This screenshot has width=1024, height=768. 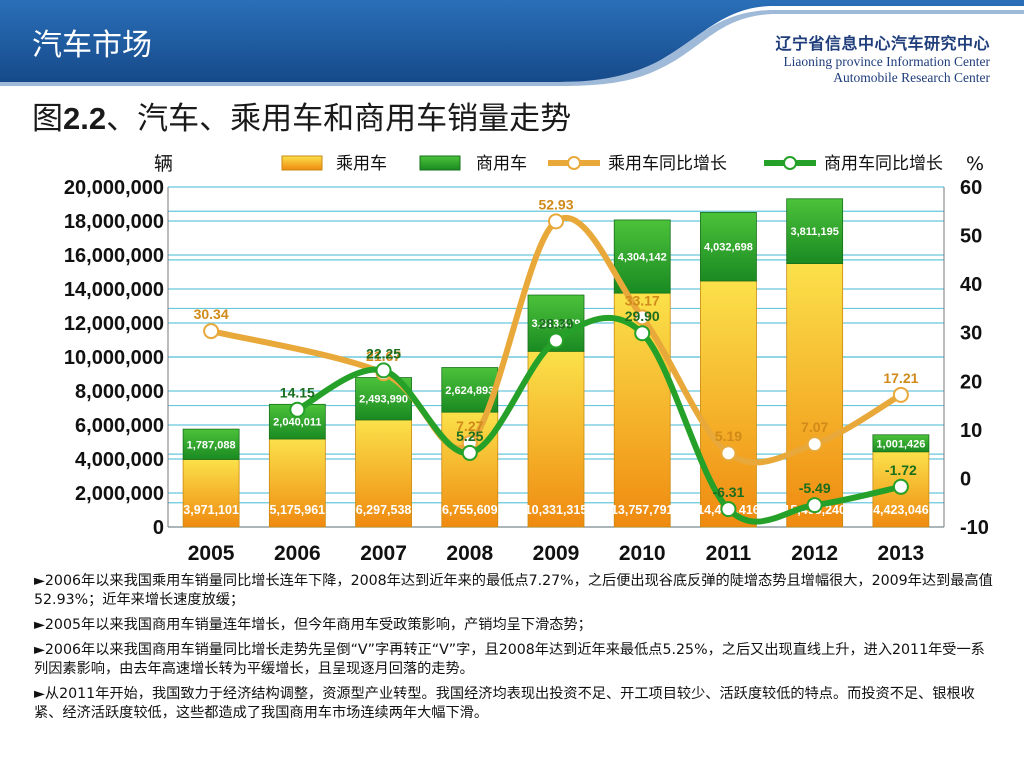 I want to click on y2-tick-label: 10, so click(x=971, y=431).